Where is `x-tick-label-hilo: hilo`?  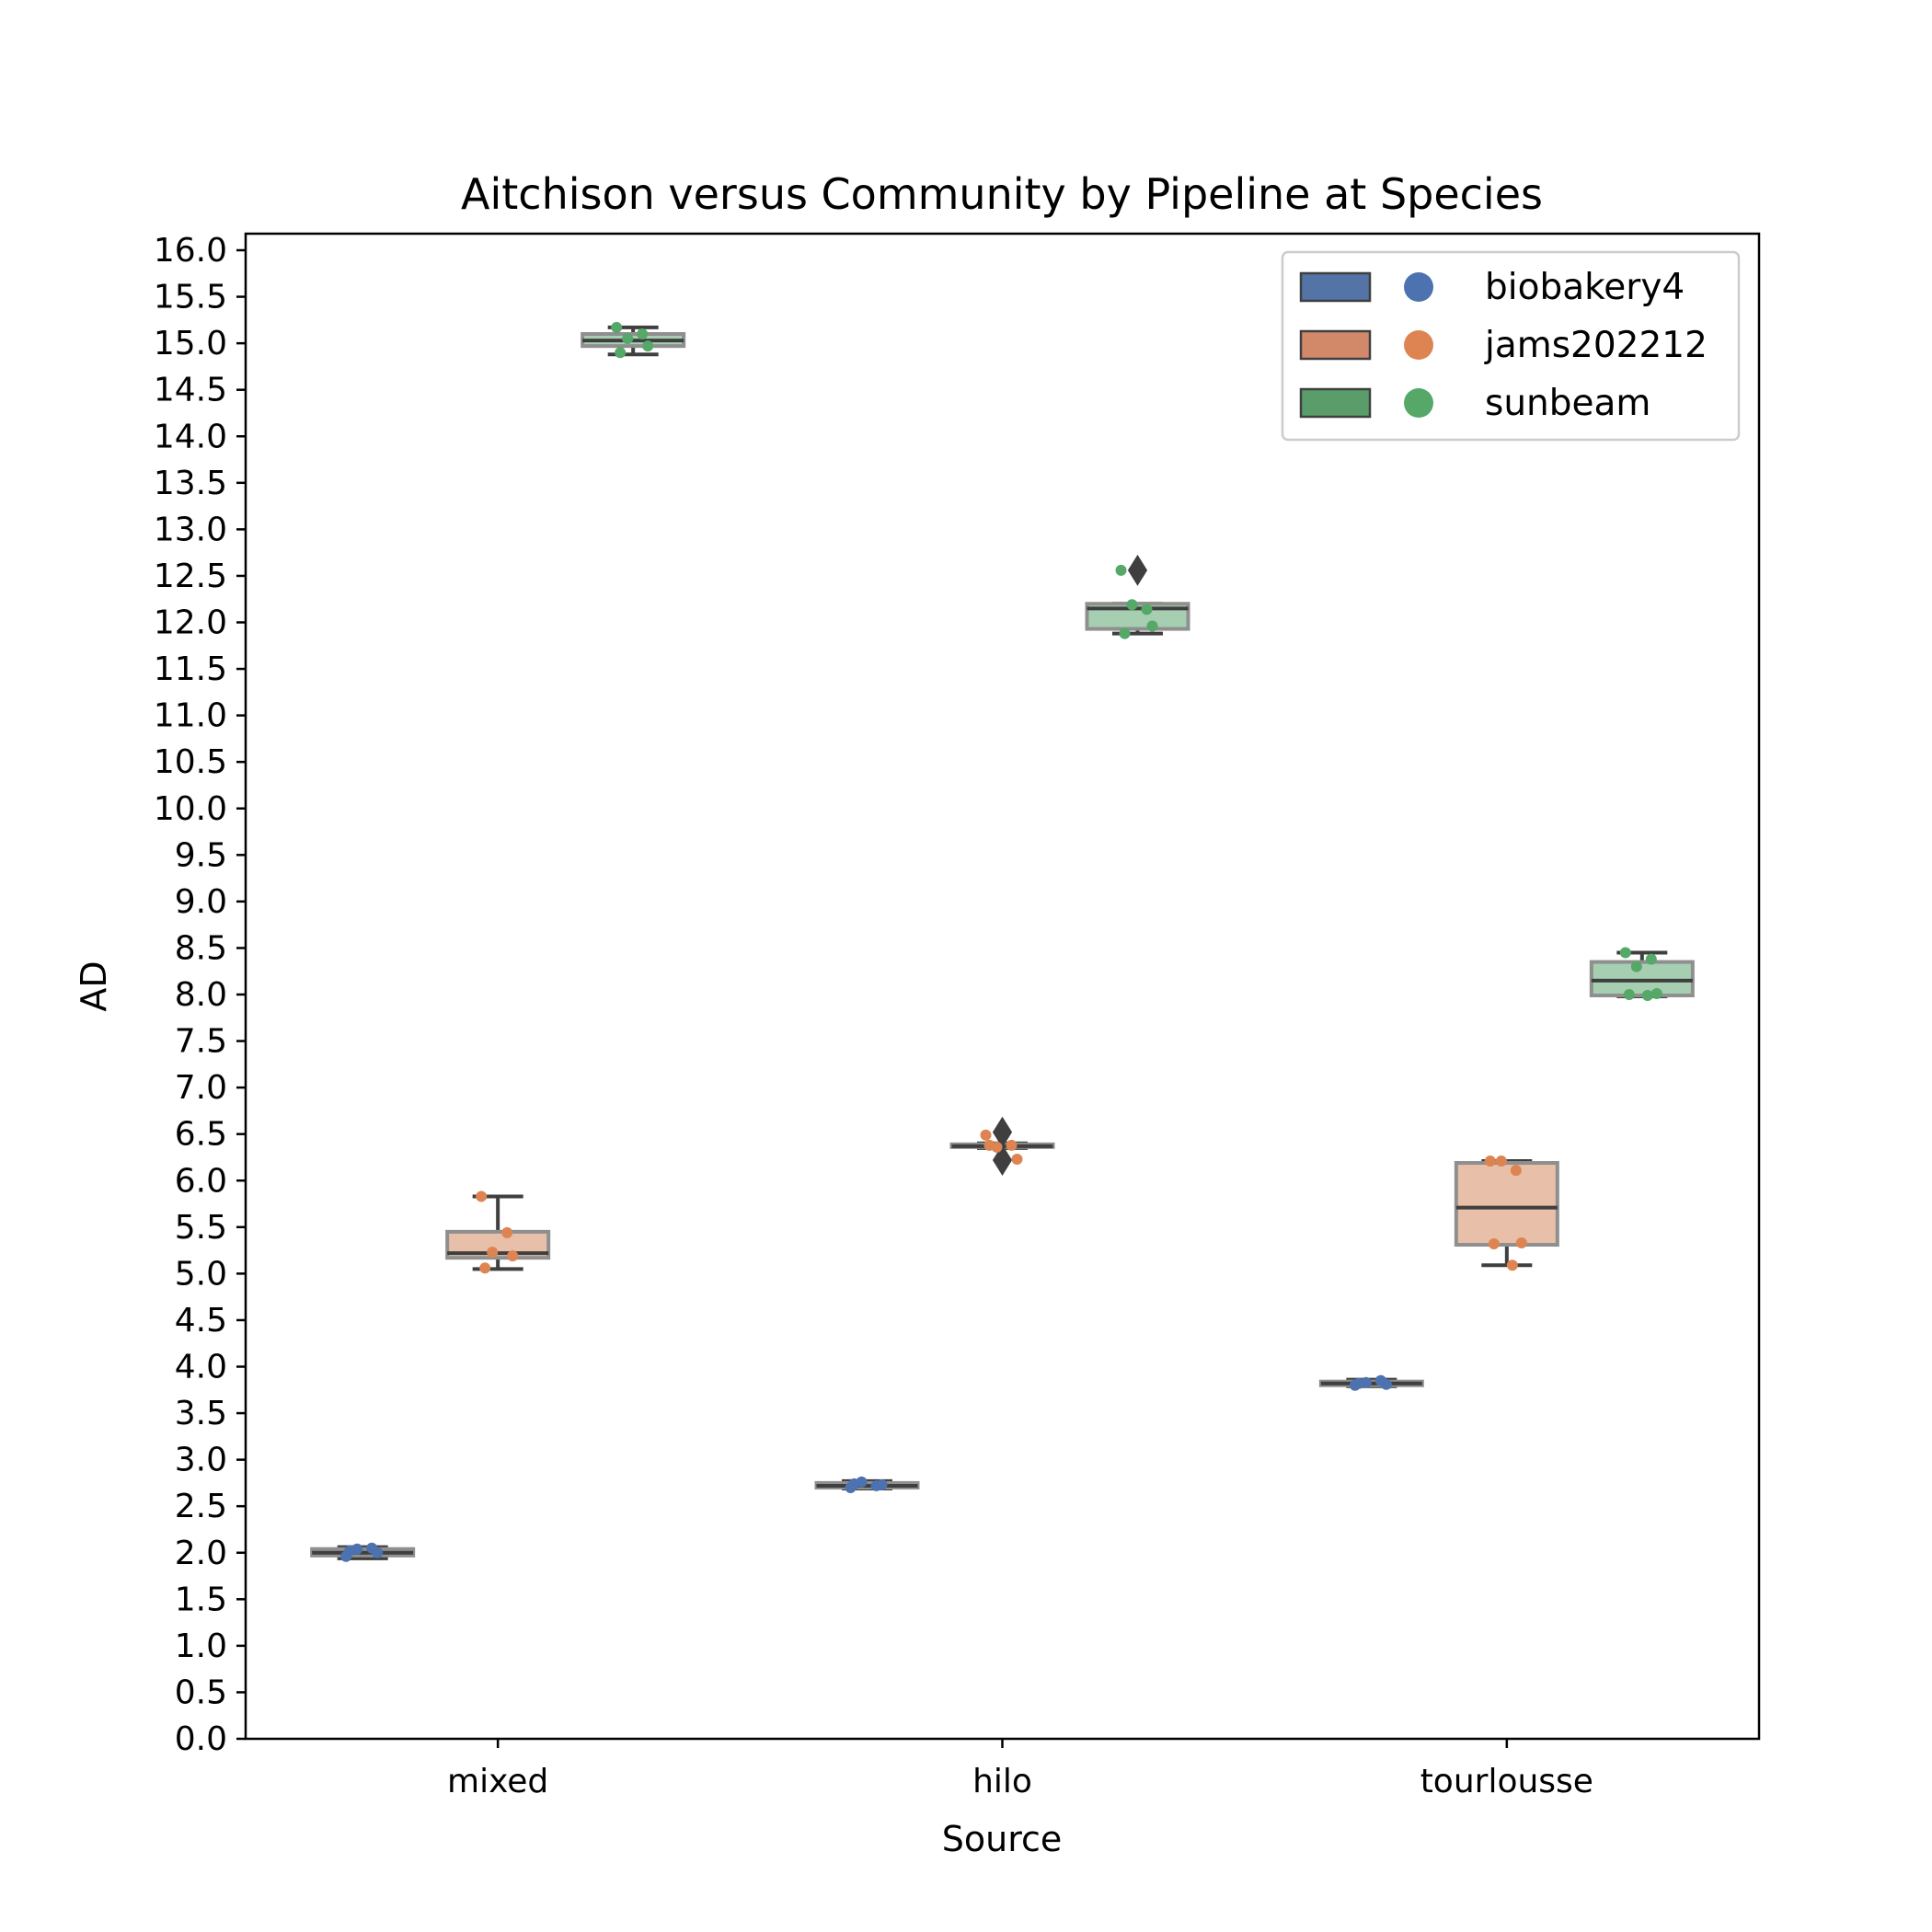
x-tick-label-hilo: hilo is located at coordinates (1002, 1781).